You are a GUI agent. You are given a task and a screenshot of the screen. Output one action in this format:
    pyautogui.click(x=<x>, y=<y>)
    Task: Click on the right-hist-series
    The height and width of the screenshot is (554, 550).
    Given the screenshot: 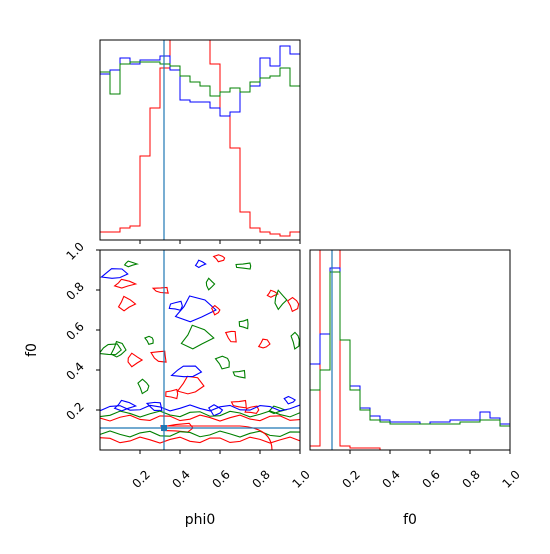 What is the action you would take?
    pyautogui.click(x=410, y=350)
    